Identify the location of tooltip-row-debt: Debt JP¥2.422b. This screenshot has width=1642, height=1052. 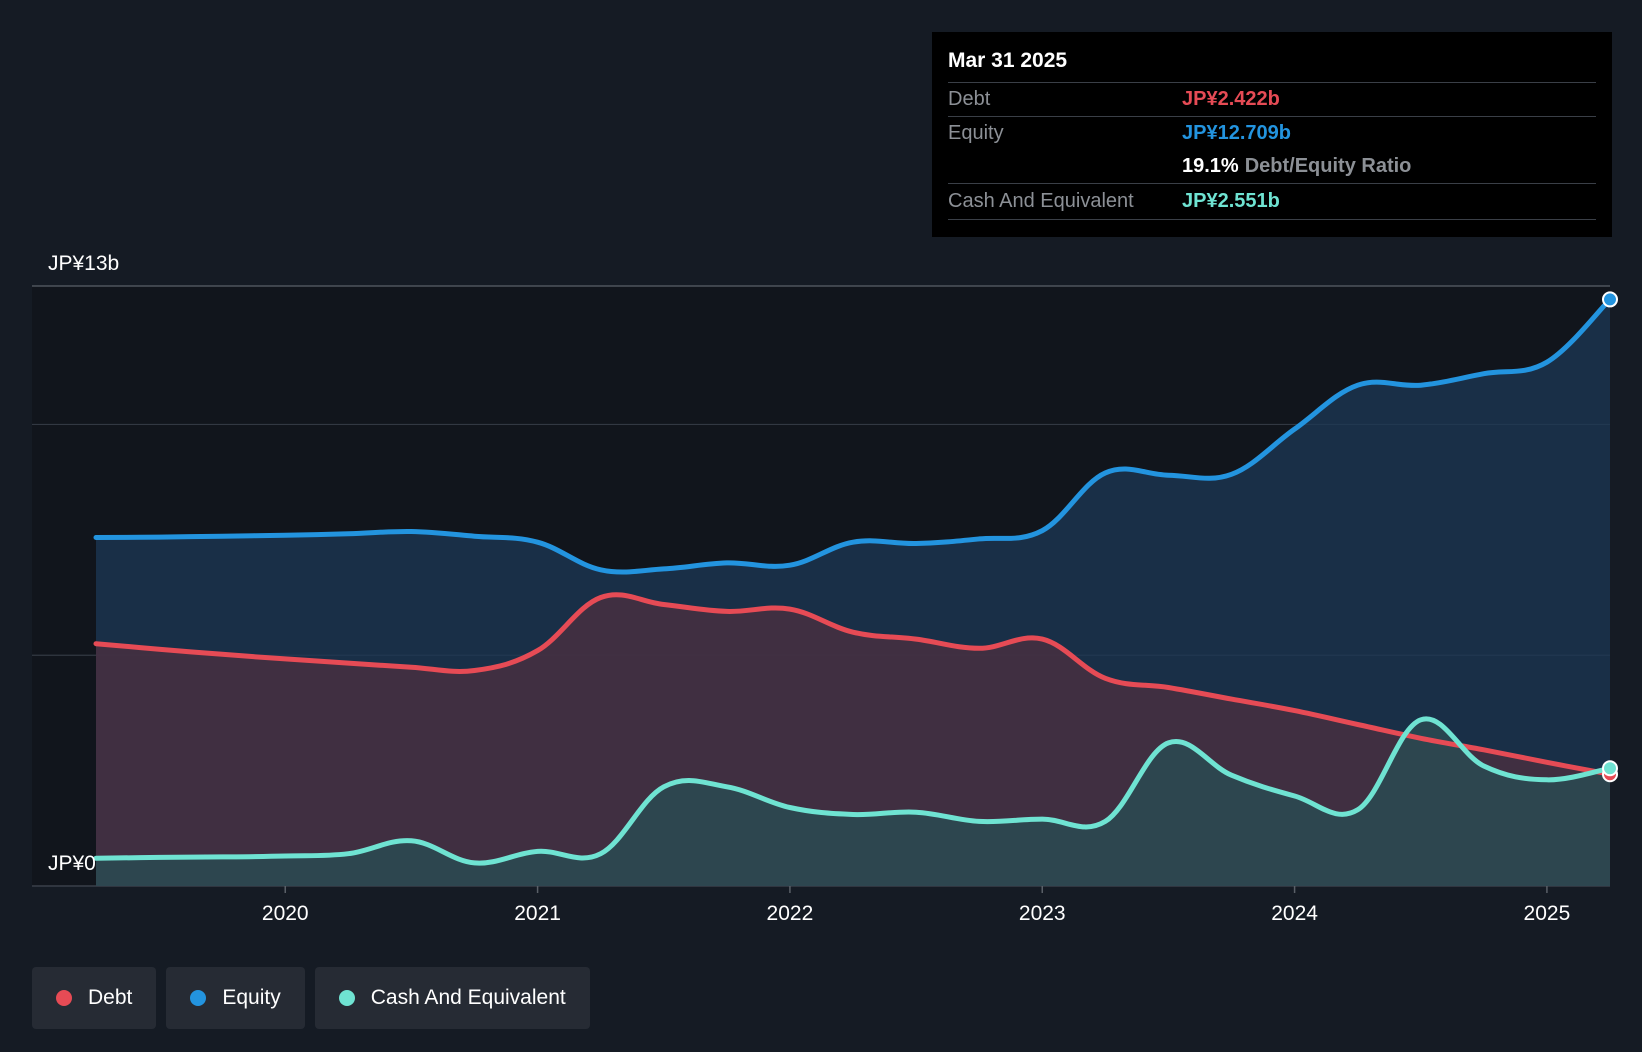
(1272, 99).